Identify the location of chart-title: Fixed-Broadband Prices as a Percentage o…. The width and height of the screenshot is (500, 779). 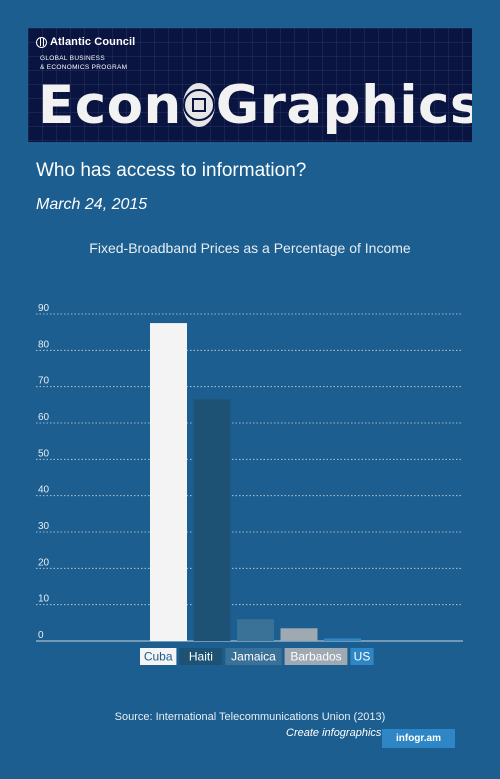
(250, 248).